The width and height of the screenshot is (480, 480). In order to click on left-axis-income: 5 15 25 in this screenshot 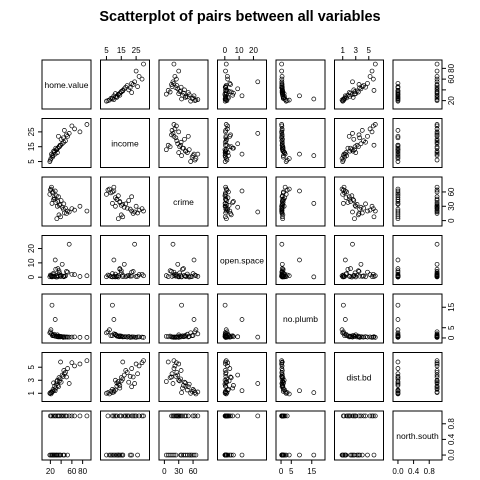, I will do `click(34, 145)`.